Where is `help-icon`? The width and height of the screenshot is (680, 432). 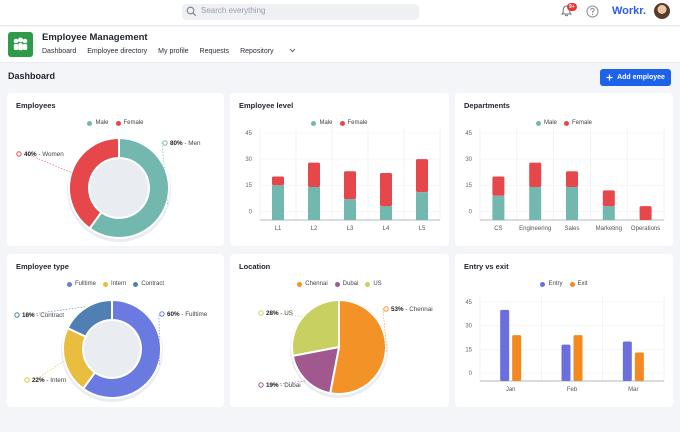 help-icon is located at coordinates (592, 11).